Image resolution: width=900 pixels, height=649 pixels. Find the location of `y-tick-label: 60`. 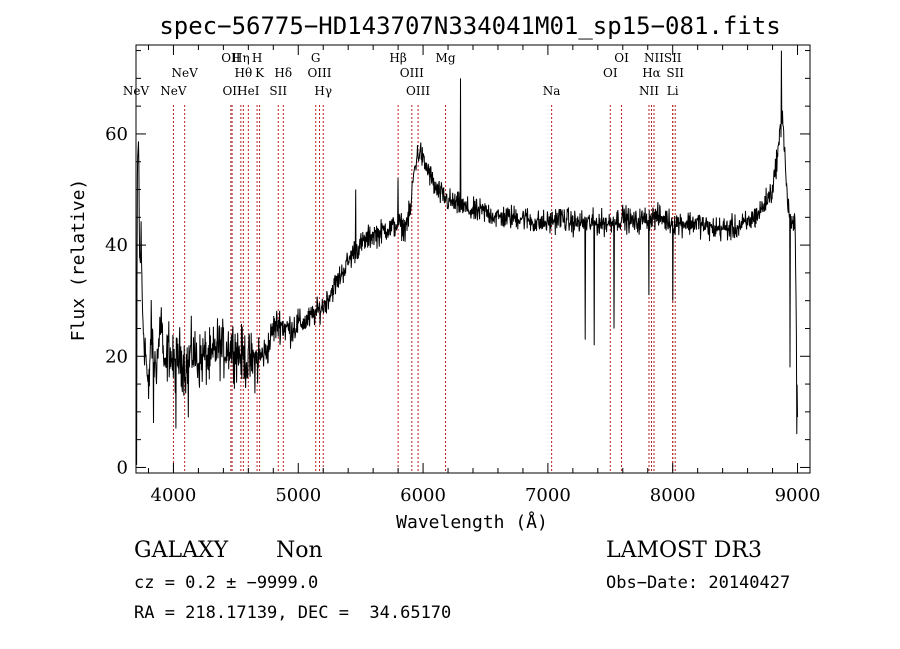

y-tick-label: 60 is located at coordinates (116, 134).